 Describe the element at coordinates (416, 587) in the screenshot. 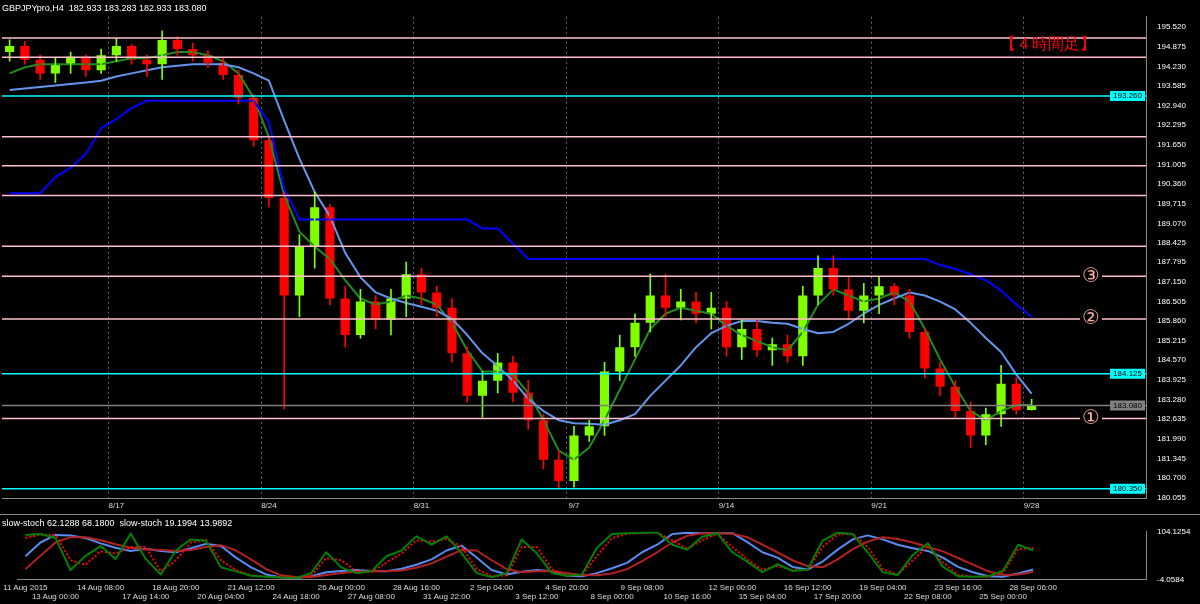

I see `x-tick-label: 28 Aug 16:00` at that location.